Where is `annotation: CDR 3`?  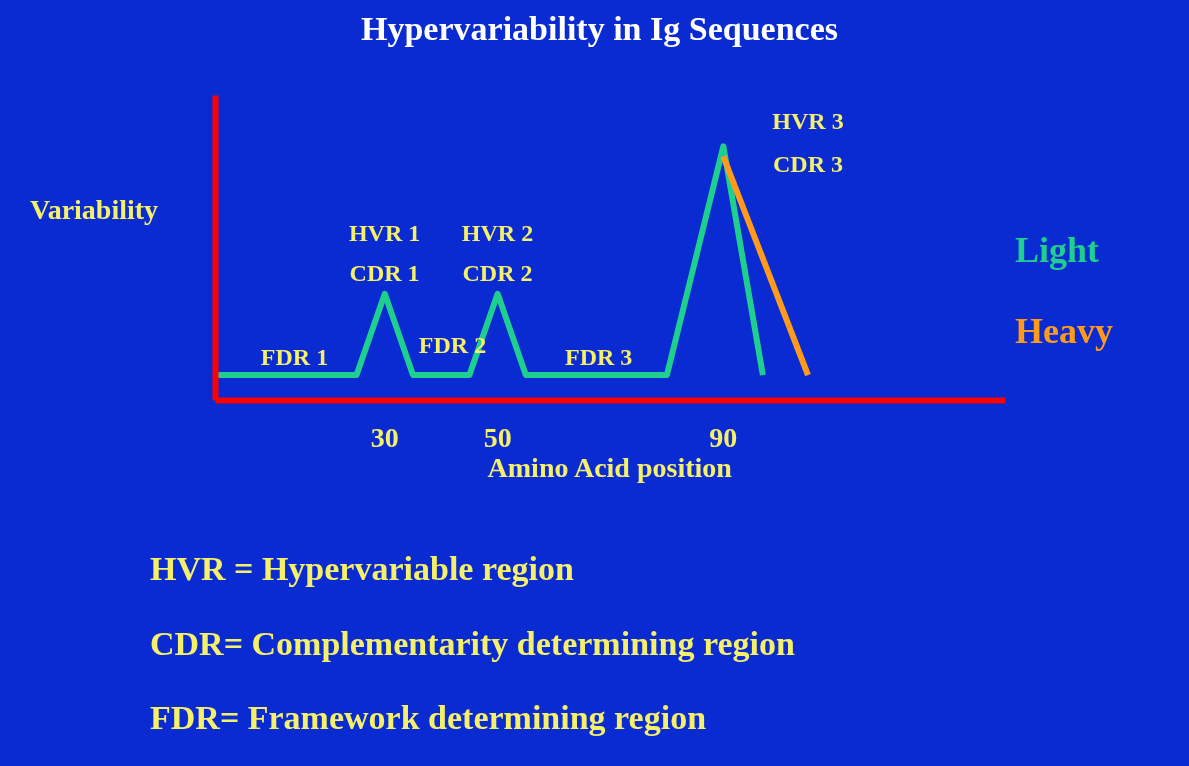 annotation: CDR 3 is located at coordinates (808, 164).